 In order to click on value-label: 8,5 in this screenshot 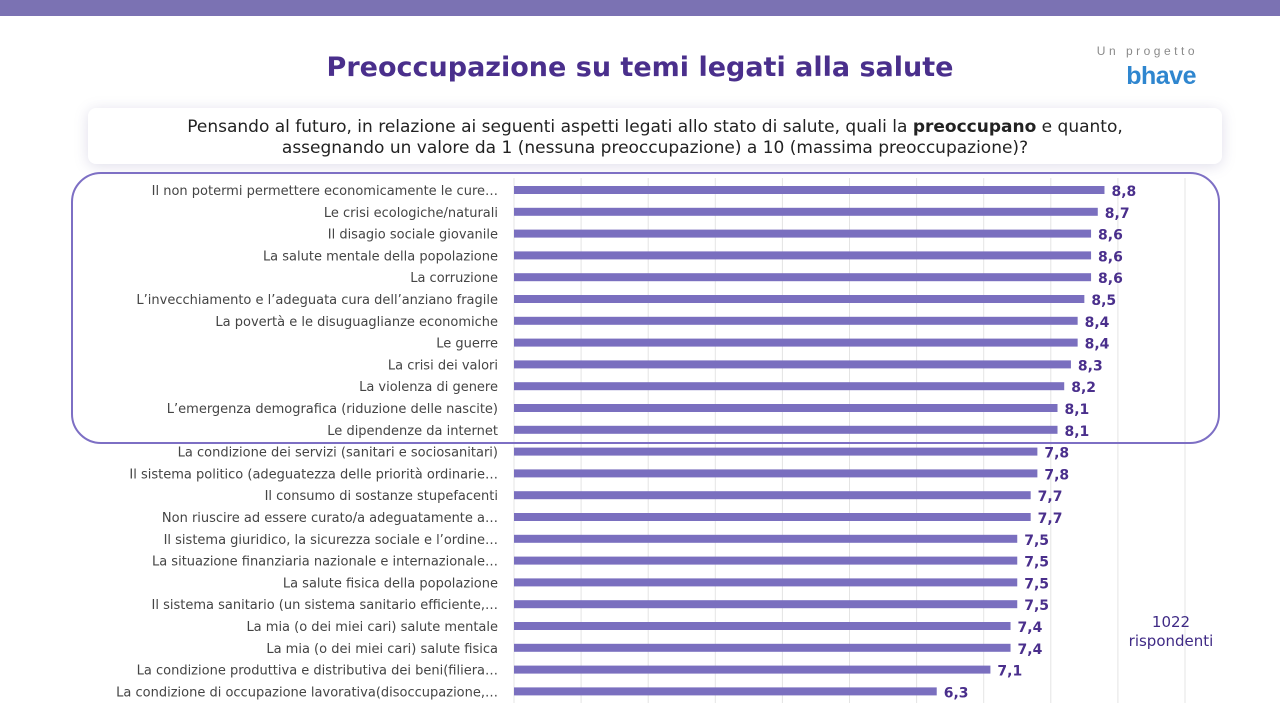, I will do `click(1103, 301)`.